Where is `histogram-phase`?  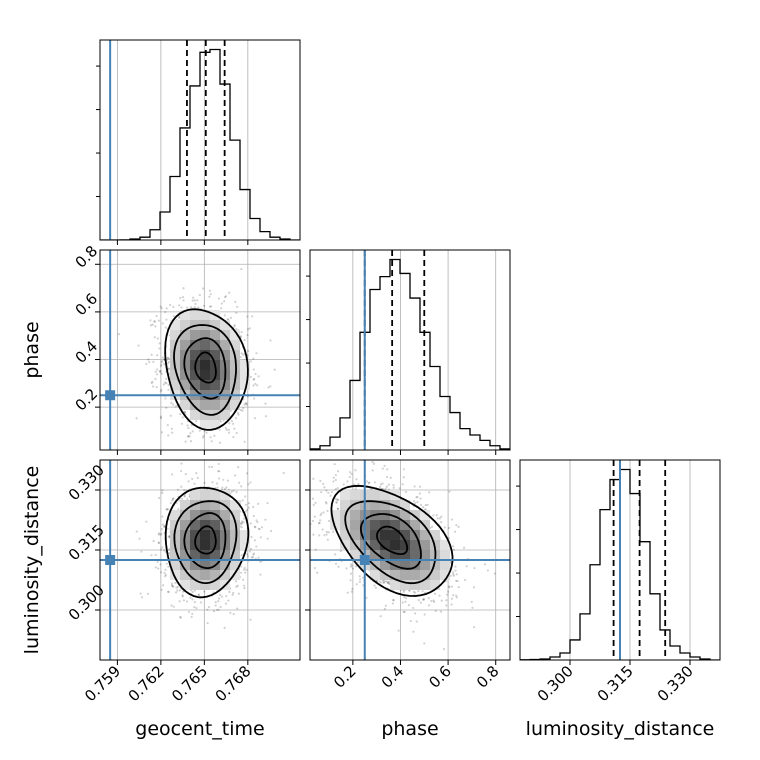 histogram-phase is located at coordinates (410, 354).